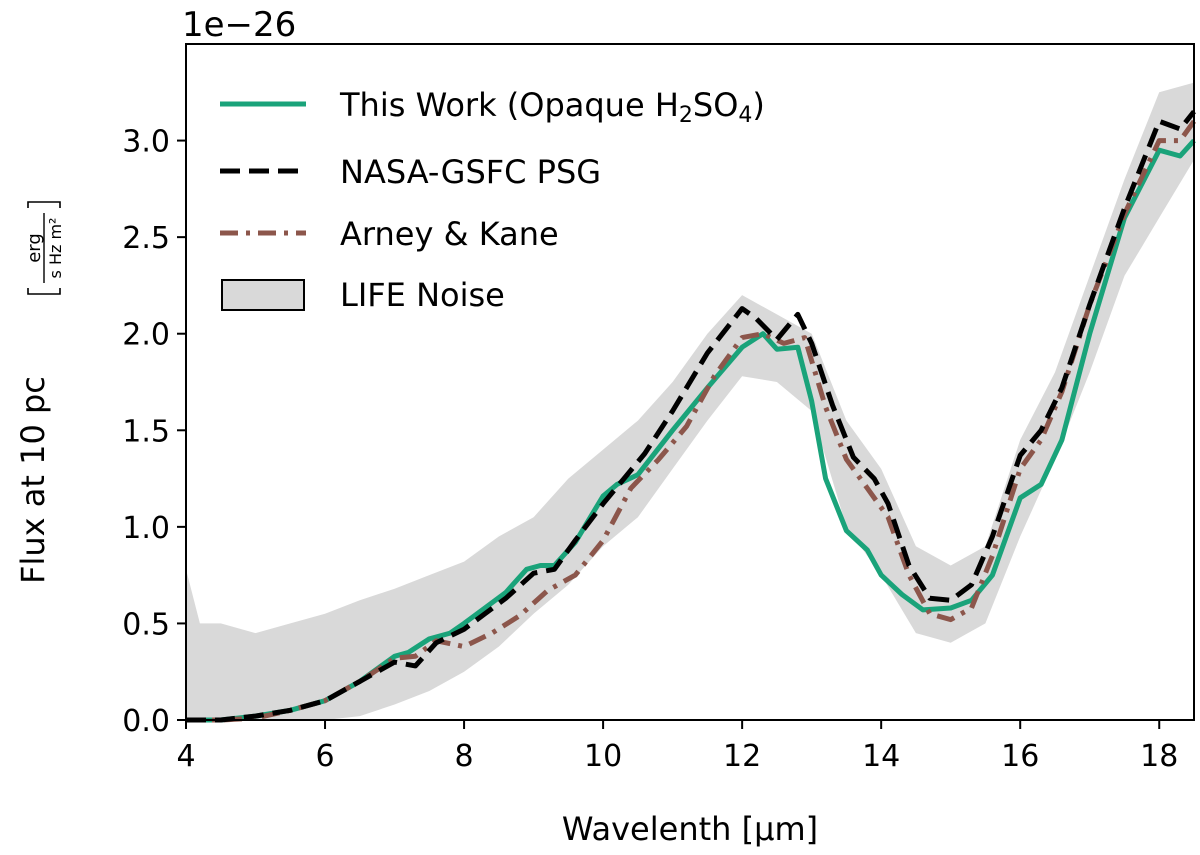  What do you see at coordinates (742, 756) in the screenshot?
I see `x-tick-label: 12` at bounding box center [742, 756].